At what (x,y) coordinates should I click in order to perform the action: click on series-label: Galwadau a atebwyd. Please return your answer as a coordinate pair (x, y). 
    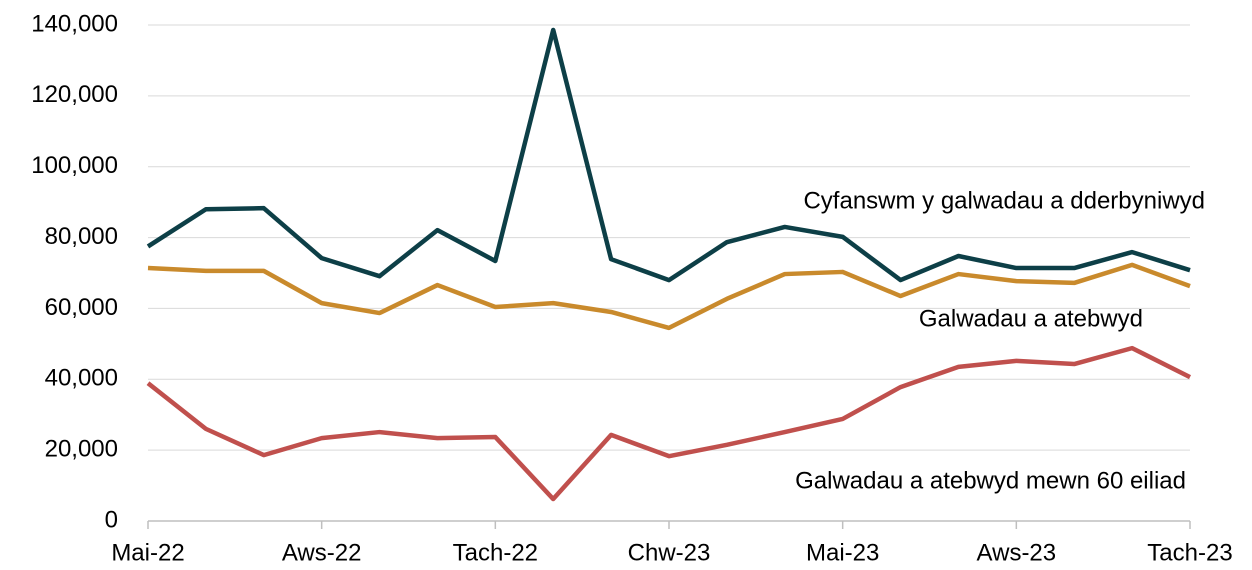
    Looking at the image, I should click on (1031, 318).